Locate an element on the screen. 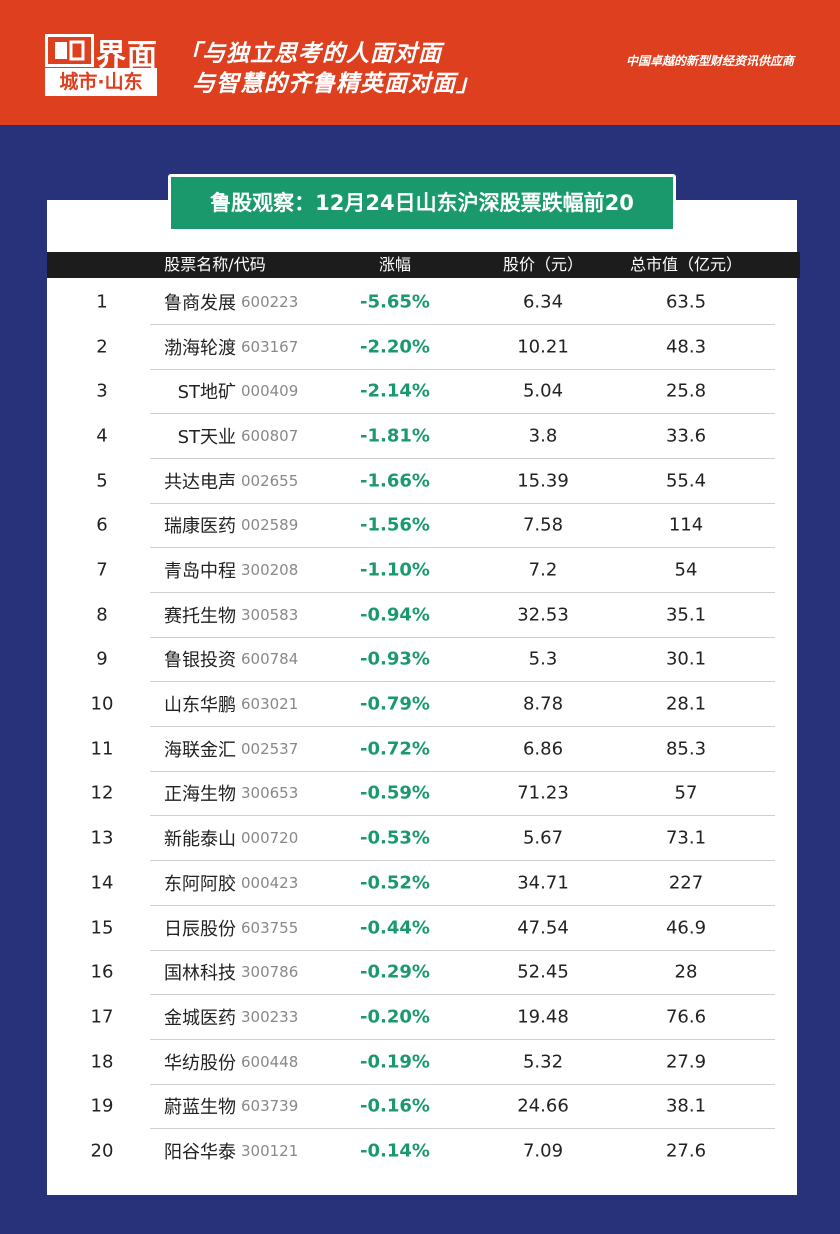  rank: 3 is located at coordinates (102, 391).